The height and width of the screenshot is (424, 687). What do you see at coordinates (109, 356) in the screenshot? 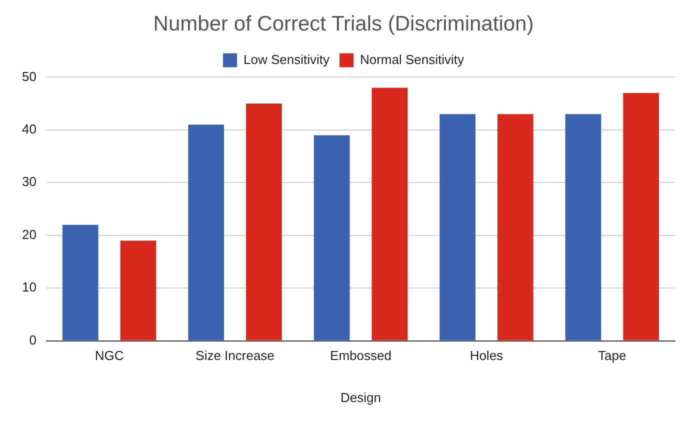
I see `x-tick-label: NGC` at bounding box center [109, 356].